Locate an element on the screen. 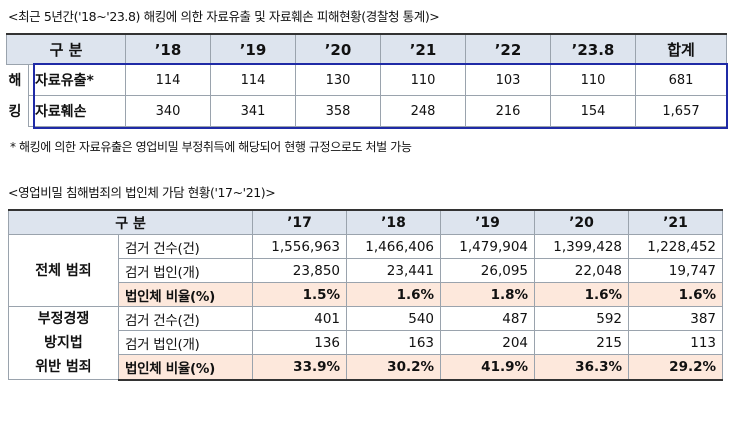 This screenshot has height=421, width=745. table-cell: 1,479,904 is located at coordinates (488, 246).